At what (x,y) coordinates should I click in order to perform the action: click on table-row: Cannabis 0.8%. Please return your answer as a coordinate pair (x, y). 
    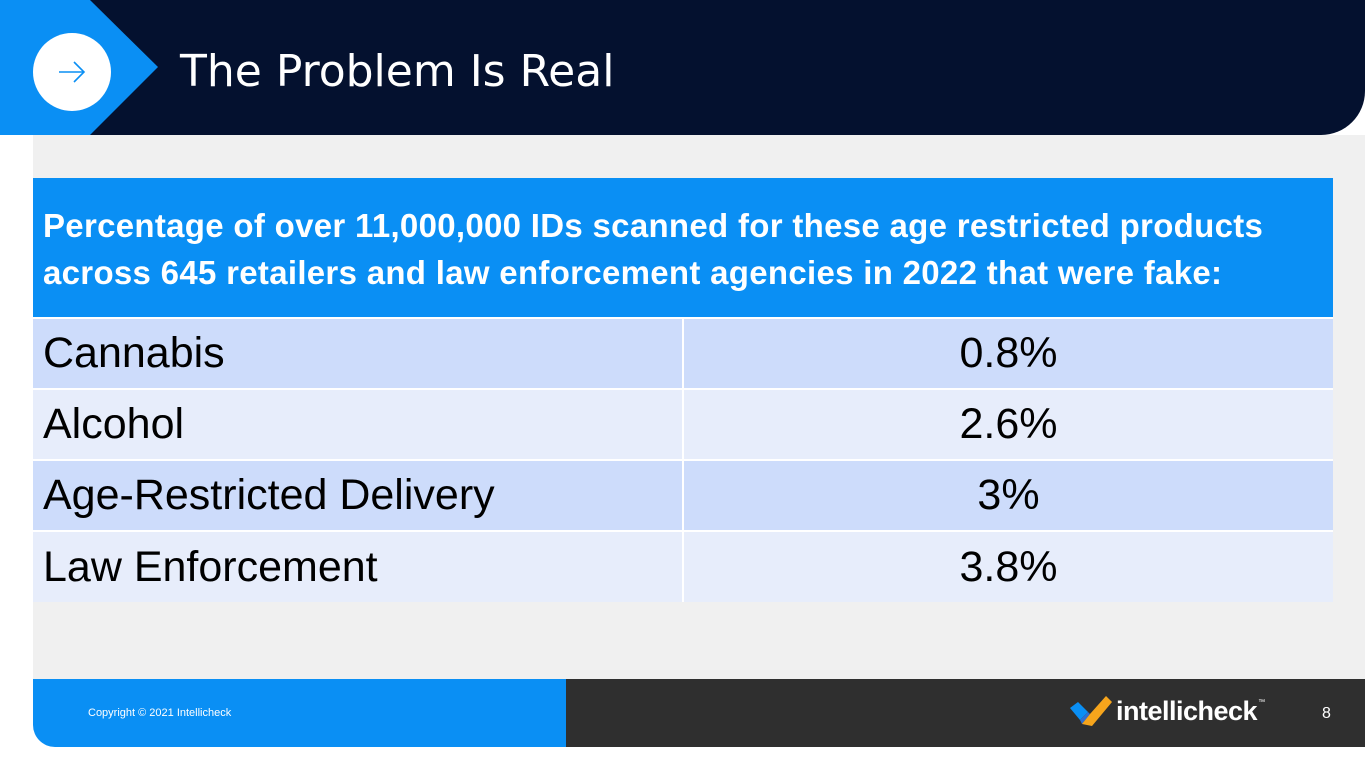
    Looking at the image, I should click on (683, 353).